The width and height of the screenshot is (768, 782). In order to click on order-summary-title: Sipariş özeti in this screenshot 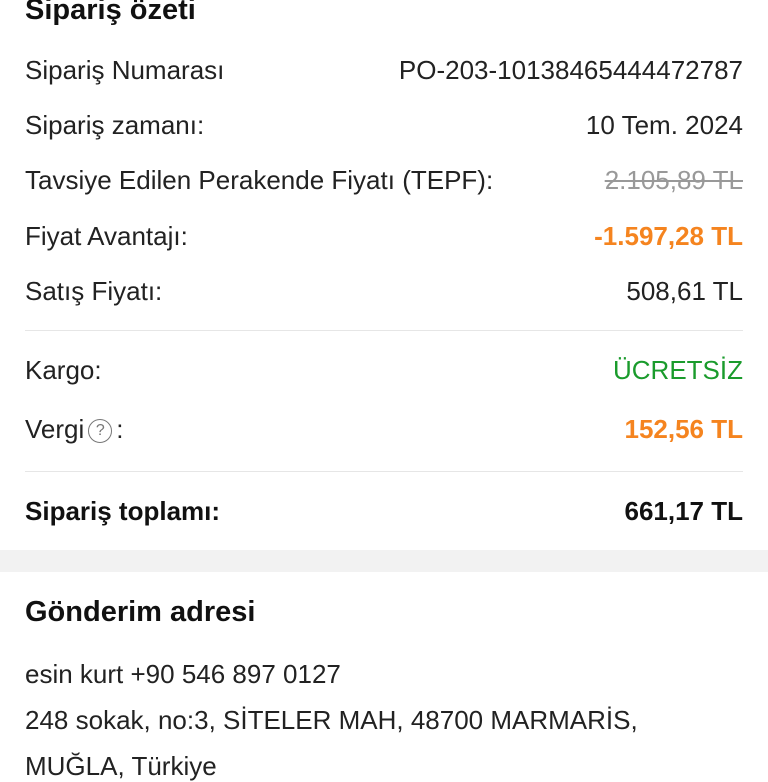, I will do `click(110, 13)`.